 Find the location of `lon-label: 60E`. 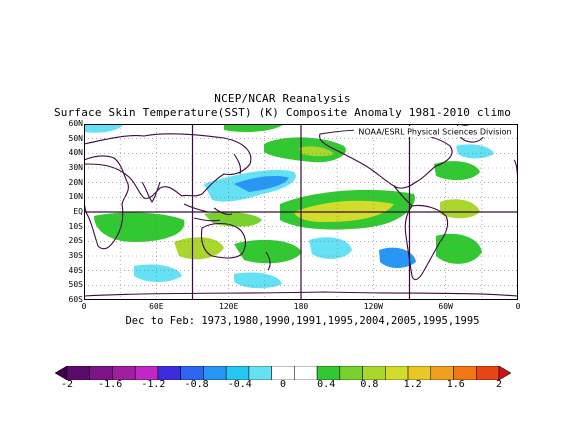

lon-label: 60E is located at coordinates (156, 306).